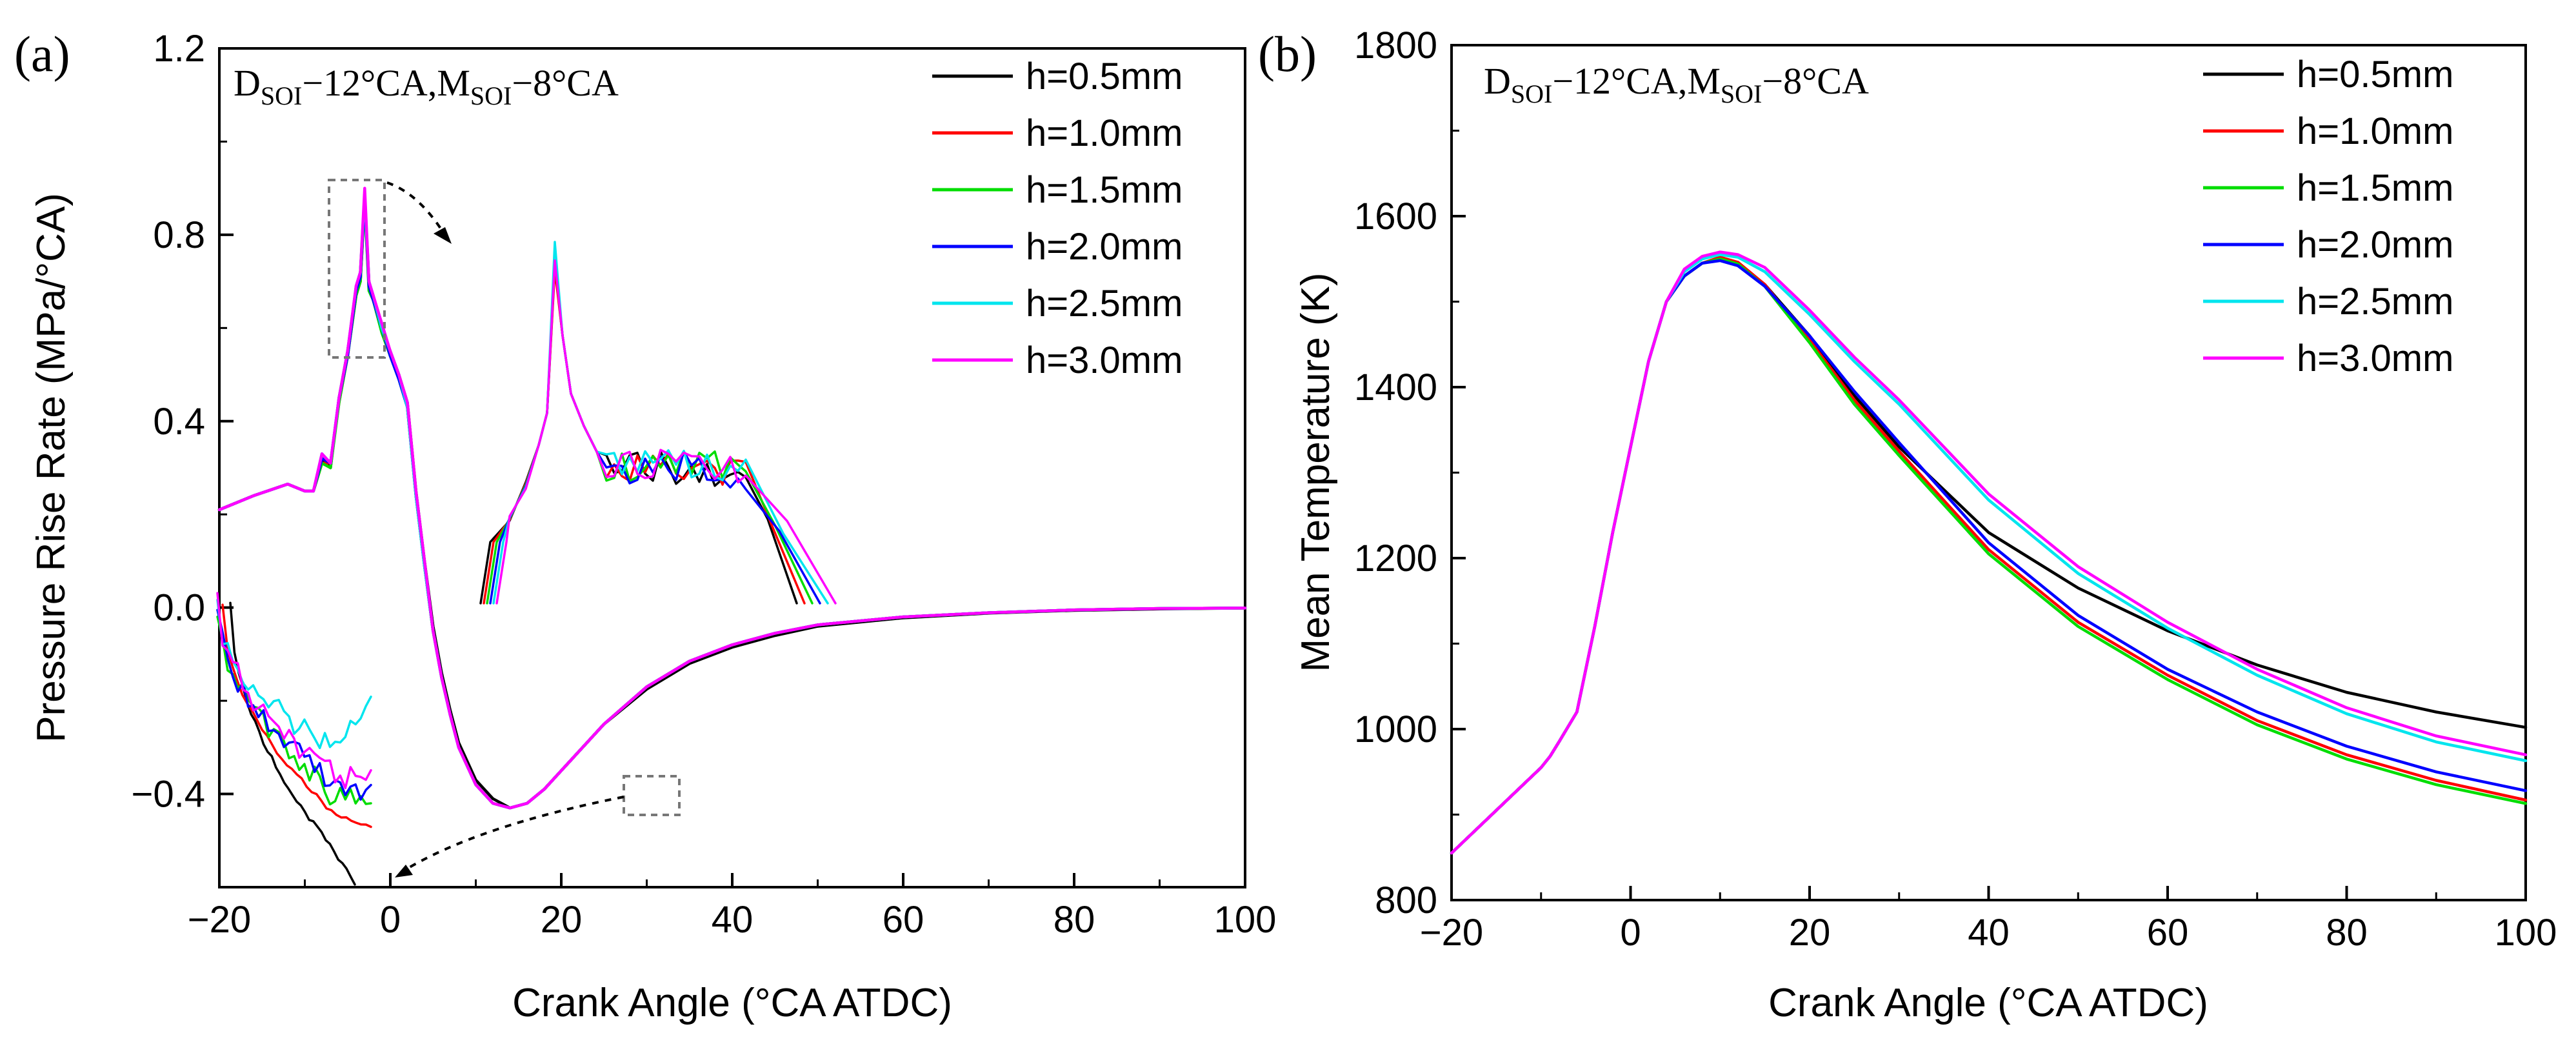 Image resolution: width=2576 pixels, height=1053 pixels. What do you see at coordinates (51, 468) in the screenshot?
I see `y-axis-label-a: Pressure Rise Rate (MPa/°CA)` at bounding box center [51, 468].